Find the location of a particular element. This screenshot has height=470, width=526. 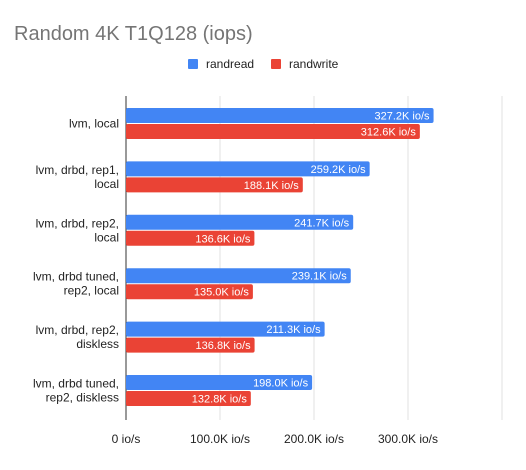

x-axis-ticks: 0 io/s 100.0K io/s 200.0K io/s 300.0K io/s is located at coordinates (275, 439).